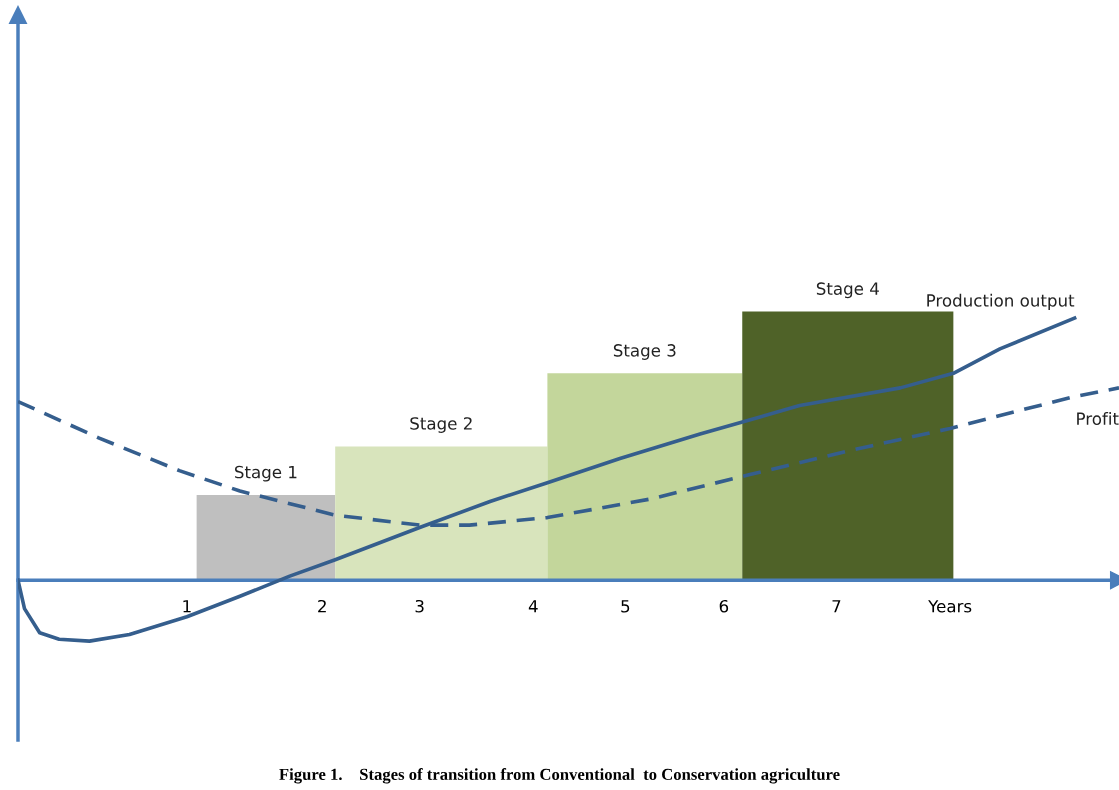 The image size is (1119, 790). Describe the element at coordinates (1001, 301) in the screenshot. I see `series-label: Production output` at that location.